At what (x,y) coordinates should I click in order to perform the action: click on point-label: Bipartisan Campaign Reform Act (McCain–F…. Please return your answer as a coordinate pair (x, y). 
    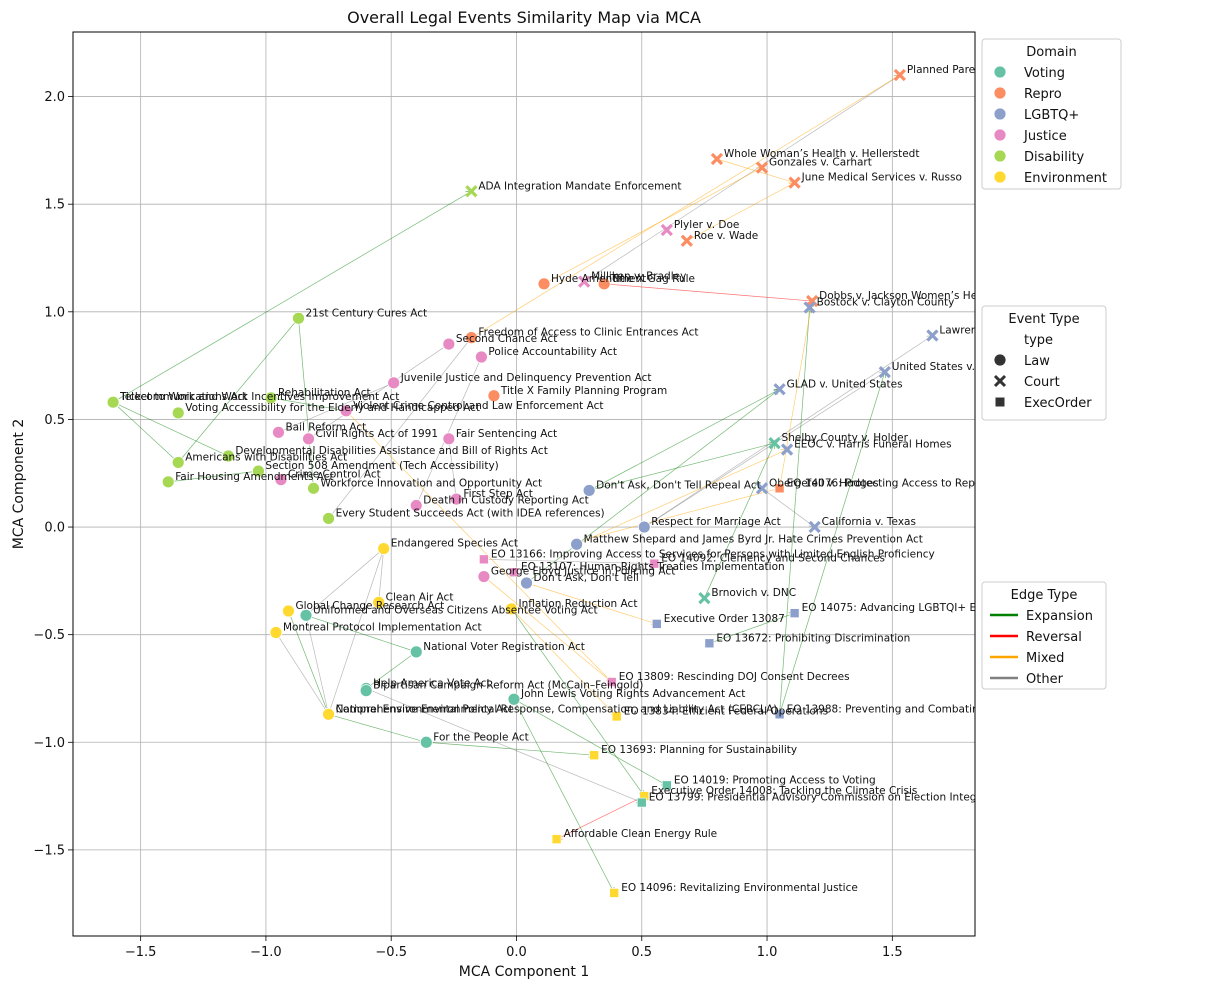
    Looking at the image, I should click on (508, 686).